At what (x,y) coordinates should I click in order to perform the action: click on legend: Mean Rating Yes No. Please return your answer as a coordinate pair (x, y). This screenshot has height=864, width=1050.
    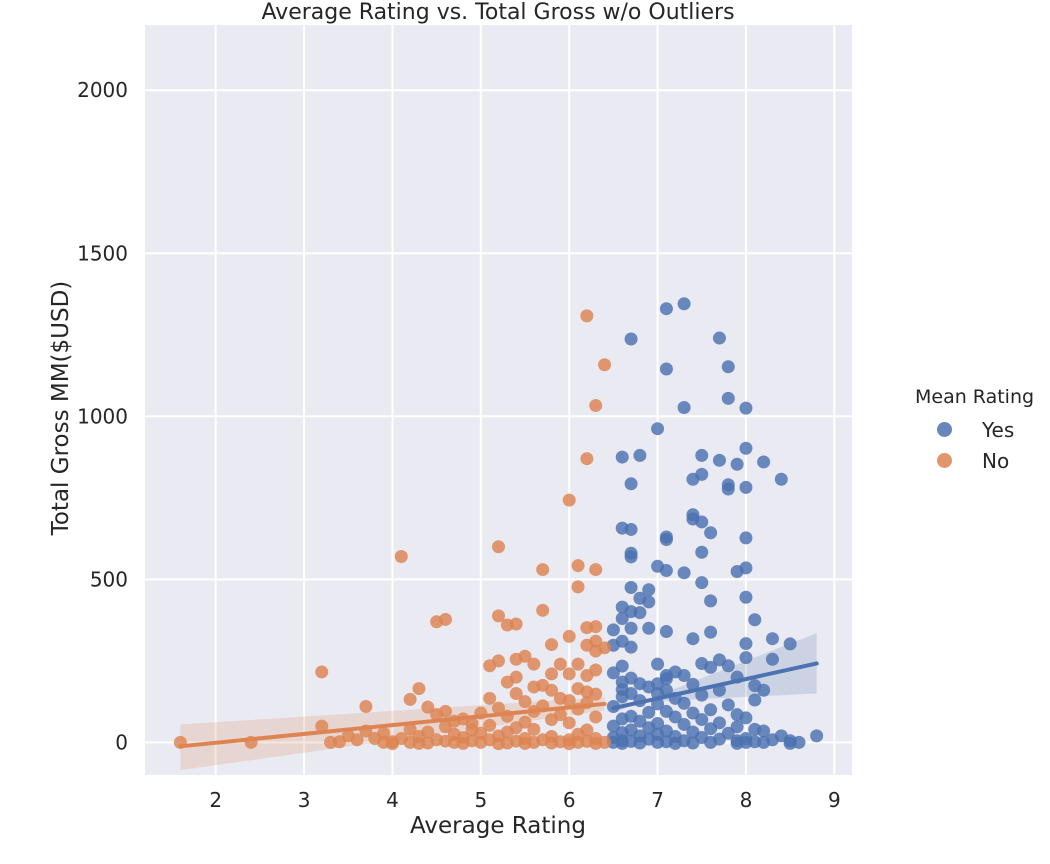
    Looking at the image, I should click on (975, 431).